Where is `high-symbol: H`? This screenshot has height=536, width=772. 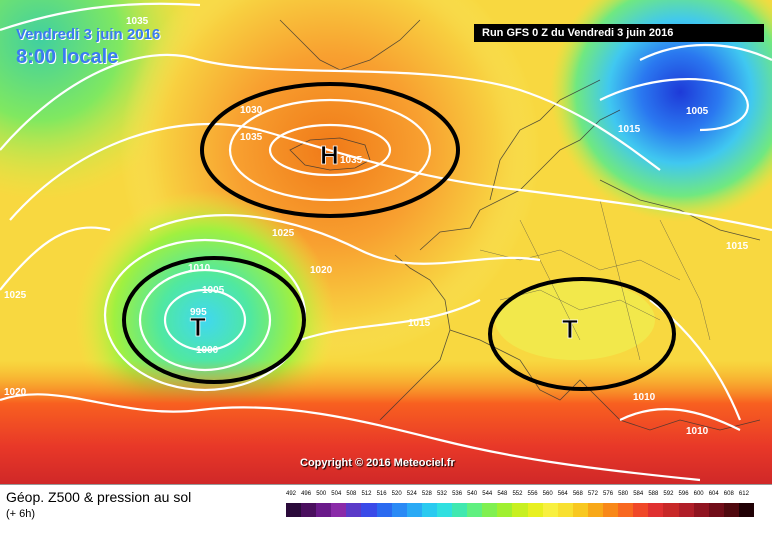 high-symbol: H is located at coordinates (329, 155).